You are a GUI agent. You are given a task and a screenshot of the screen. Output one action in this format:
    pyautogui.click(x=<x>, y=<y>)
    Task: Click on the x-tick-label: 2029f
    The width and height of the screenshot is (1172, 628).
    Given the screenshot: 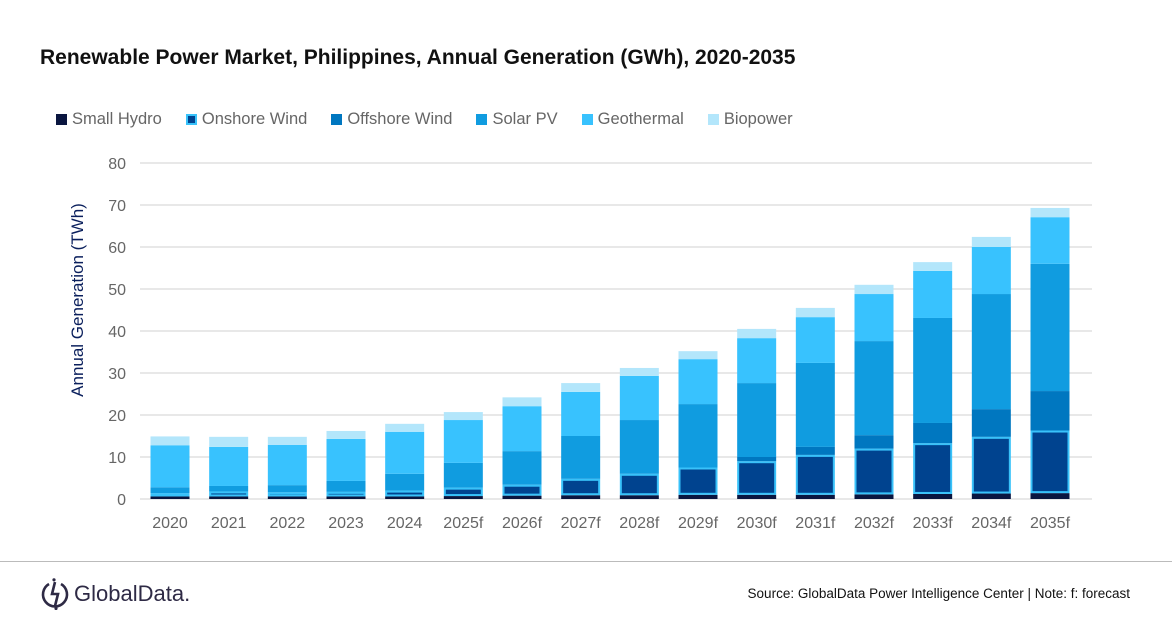 What is the action you would take?
    pyautogui.click(x=698, y=523)
    